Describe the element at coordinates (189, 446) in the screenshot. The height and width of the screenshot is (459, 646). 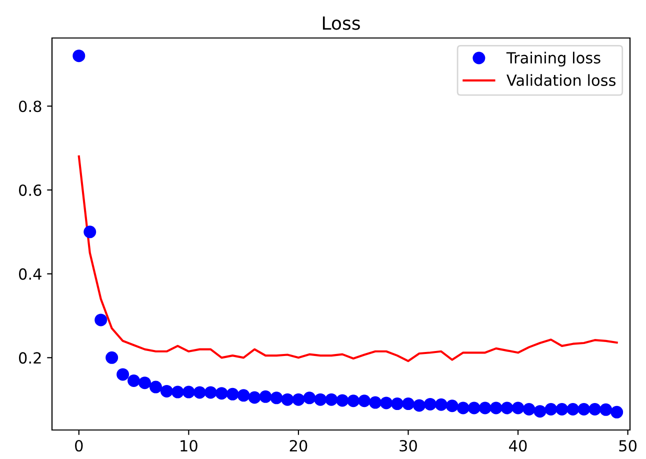
I see `x-tick-label: 10` at that location.